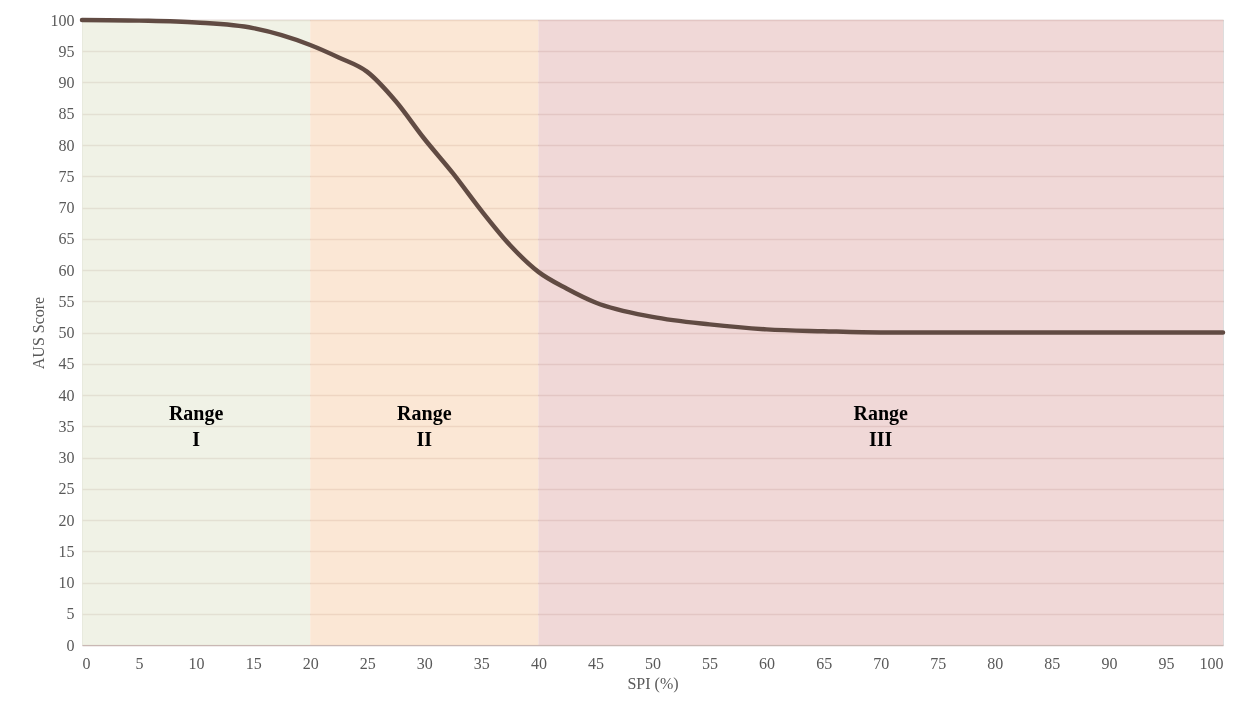 Image resolution: width=1246 pixels, height=711 pixels. What do you see at coordinates (424, 663) in the screenshot?
I see `x-tick-label: 30` at bounding box center [424, 663].